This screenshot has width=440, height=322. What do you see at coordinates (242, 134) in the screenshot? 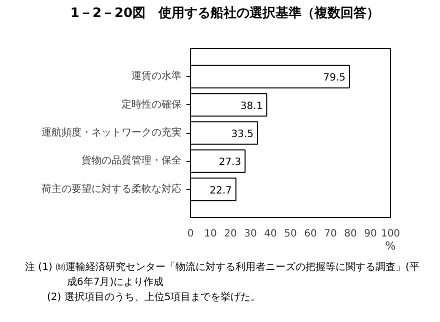
I see `data-label: 33.5` at bounding box center [242, 134].